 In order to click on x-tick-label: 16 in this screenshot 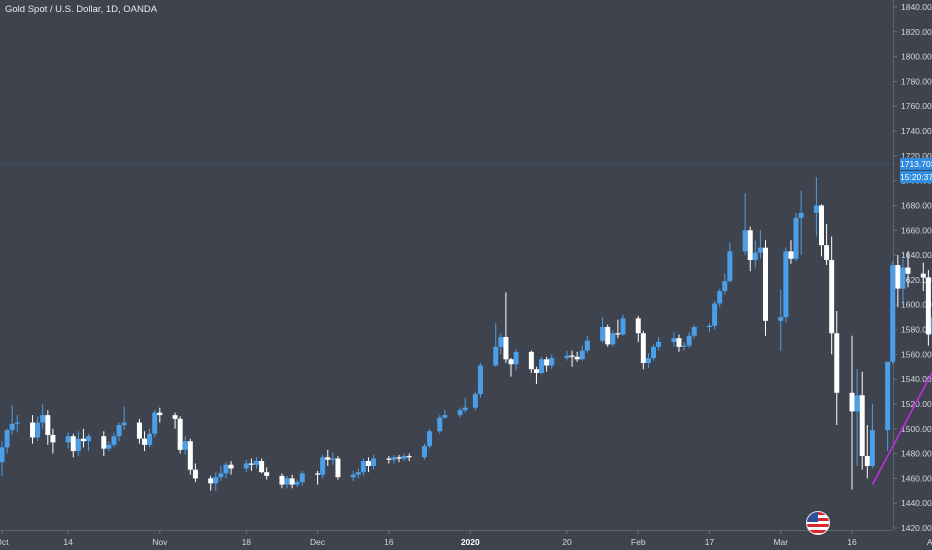, I will do `click(389, 542)`.